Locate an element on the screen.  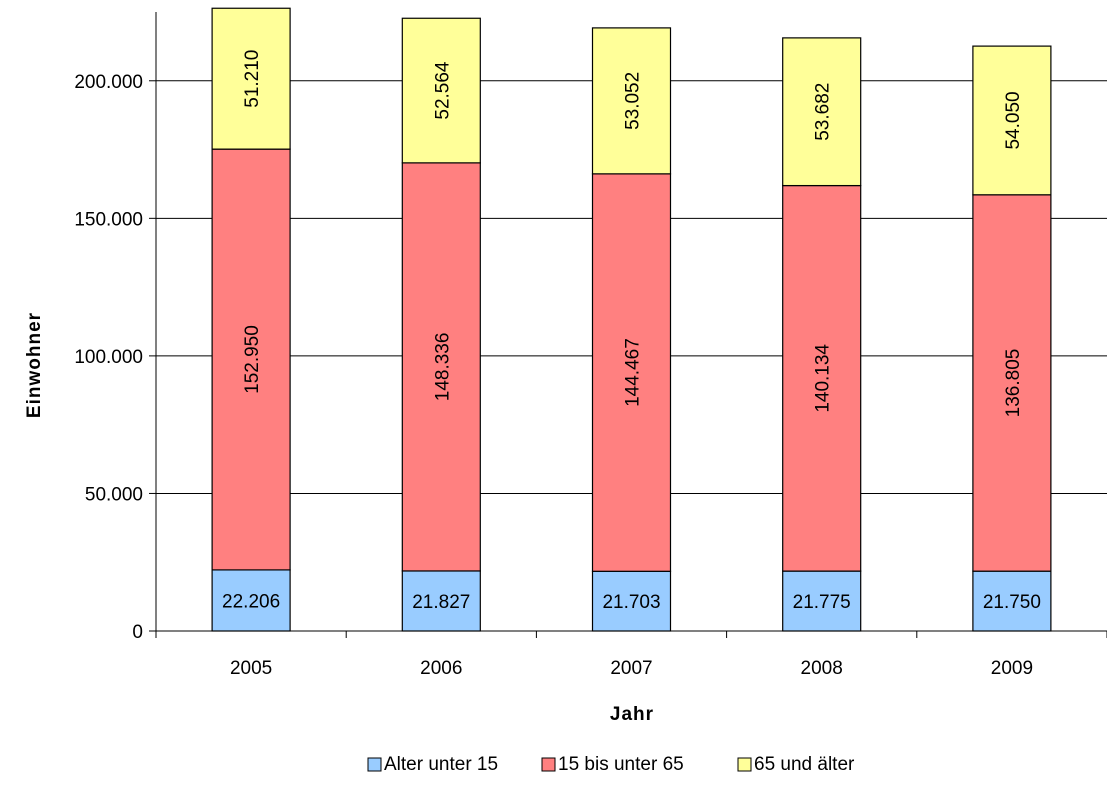
data-label-2007-series-0: 21.703 is located at coordinates (631, 602).